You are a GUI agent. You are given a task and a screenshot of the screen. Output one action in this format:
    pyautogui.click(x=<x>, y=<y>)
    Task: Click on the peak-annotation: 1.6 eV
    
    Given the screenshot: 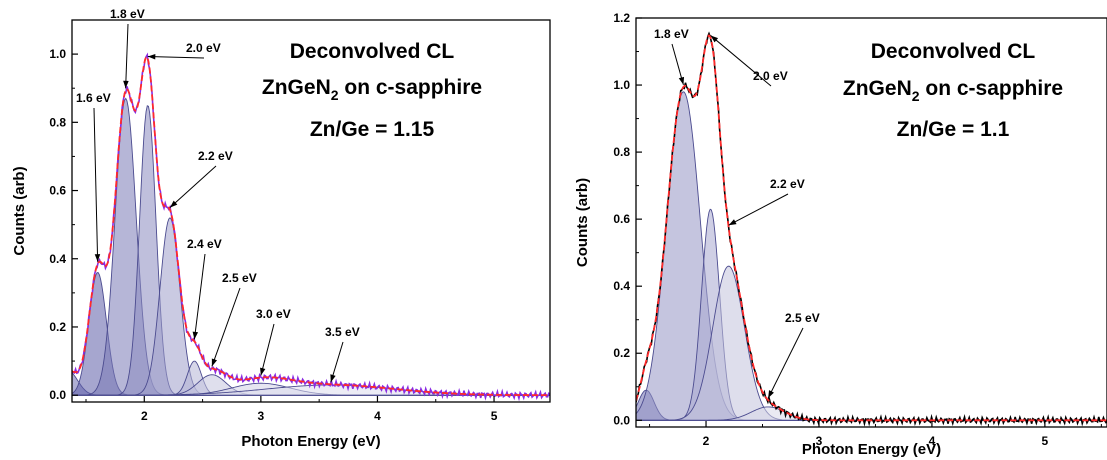 What is the action you would take?
    pyautogui.click(x=93, y=176)
    